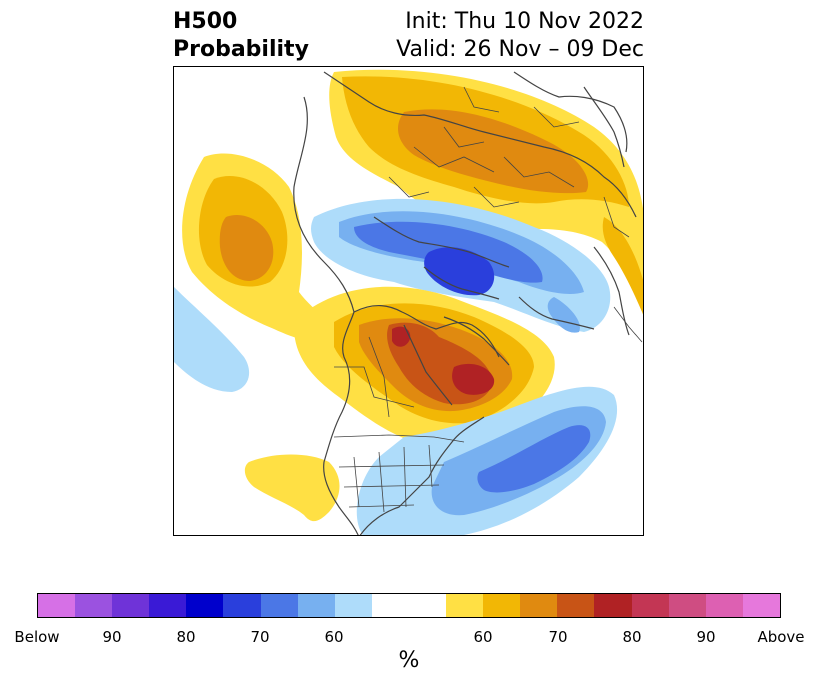 The height and width of the screenshot is (686, 819). What do you see at coordinates (409, 660) in the screenshot?
I see `colorbar-unit-label: %` at bounding box center [409, 660].